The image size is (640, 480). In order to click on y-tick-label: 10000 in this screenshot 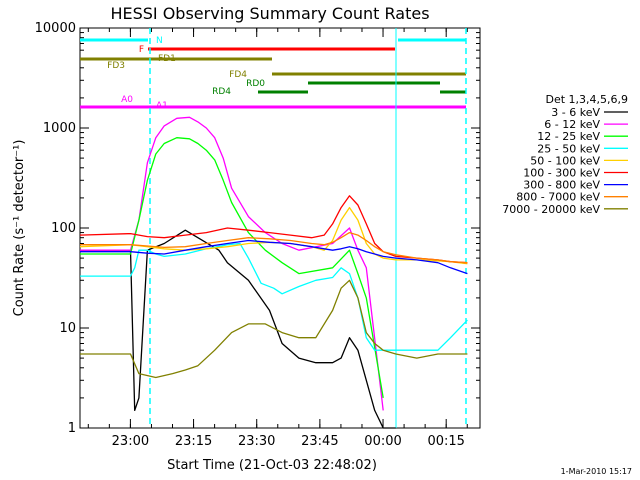, I will do `click(55, 28)`.